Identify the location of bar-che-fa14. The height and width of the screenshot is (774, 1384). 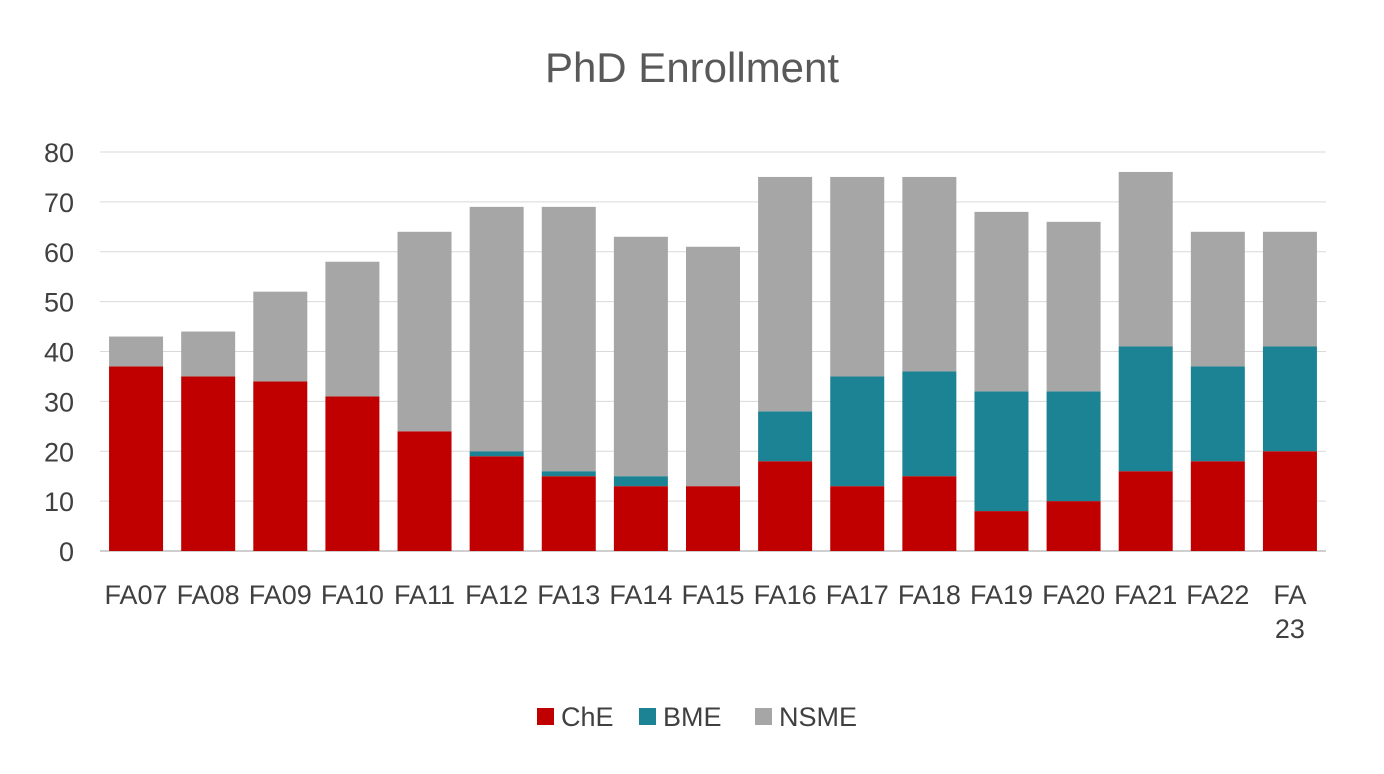
(640, 518).